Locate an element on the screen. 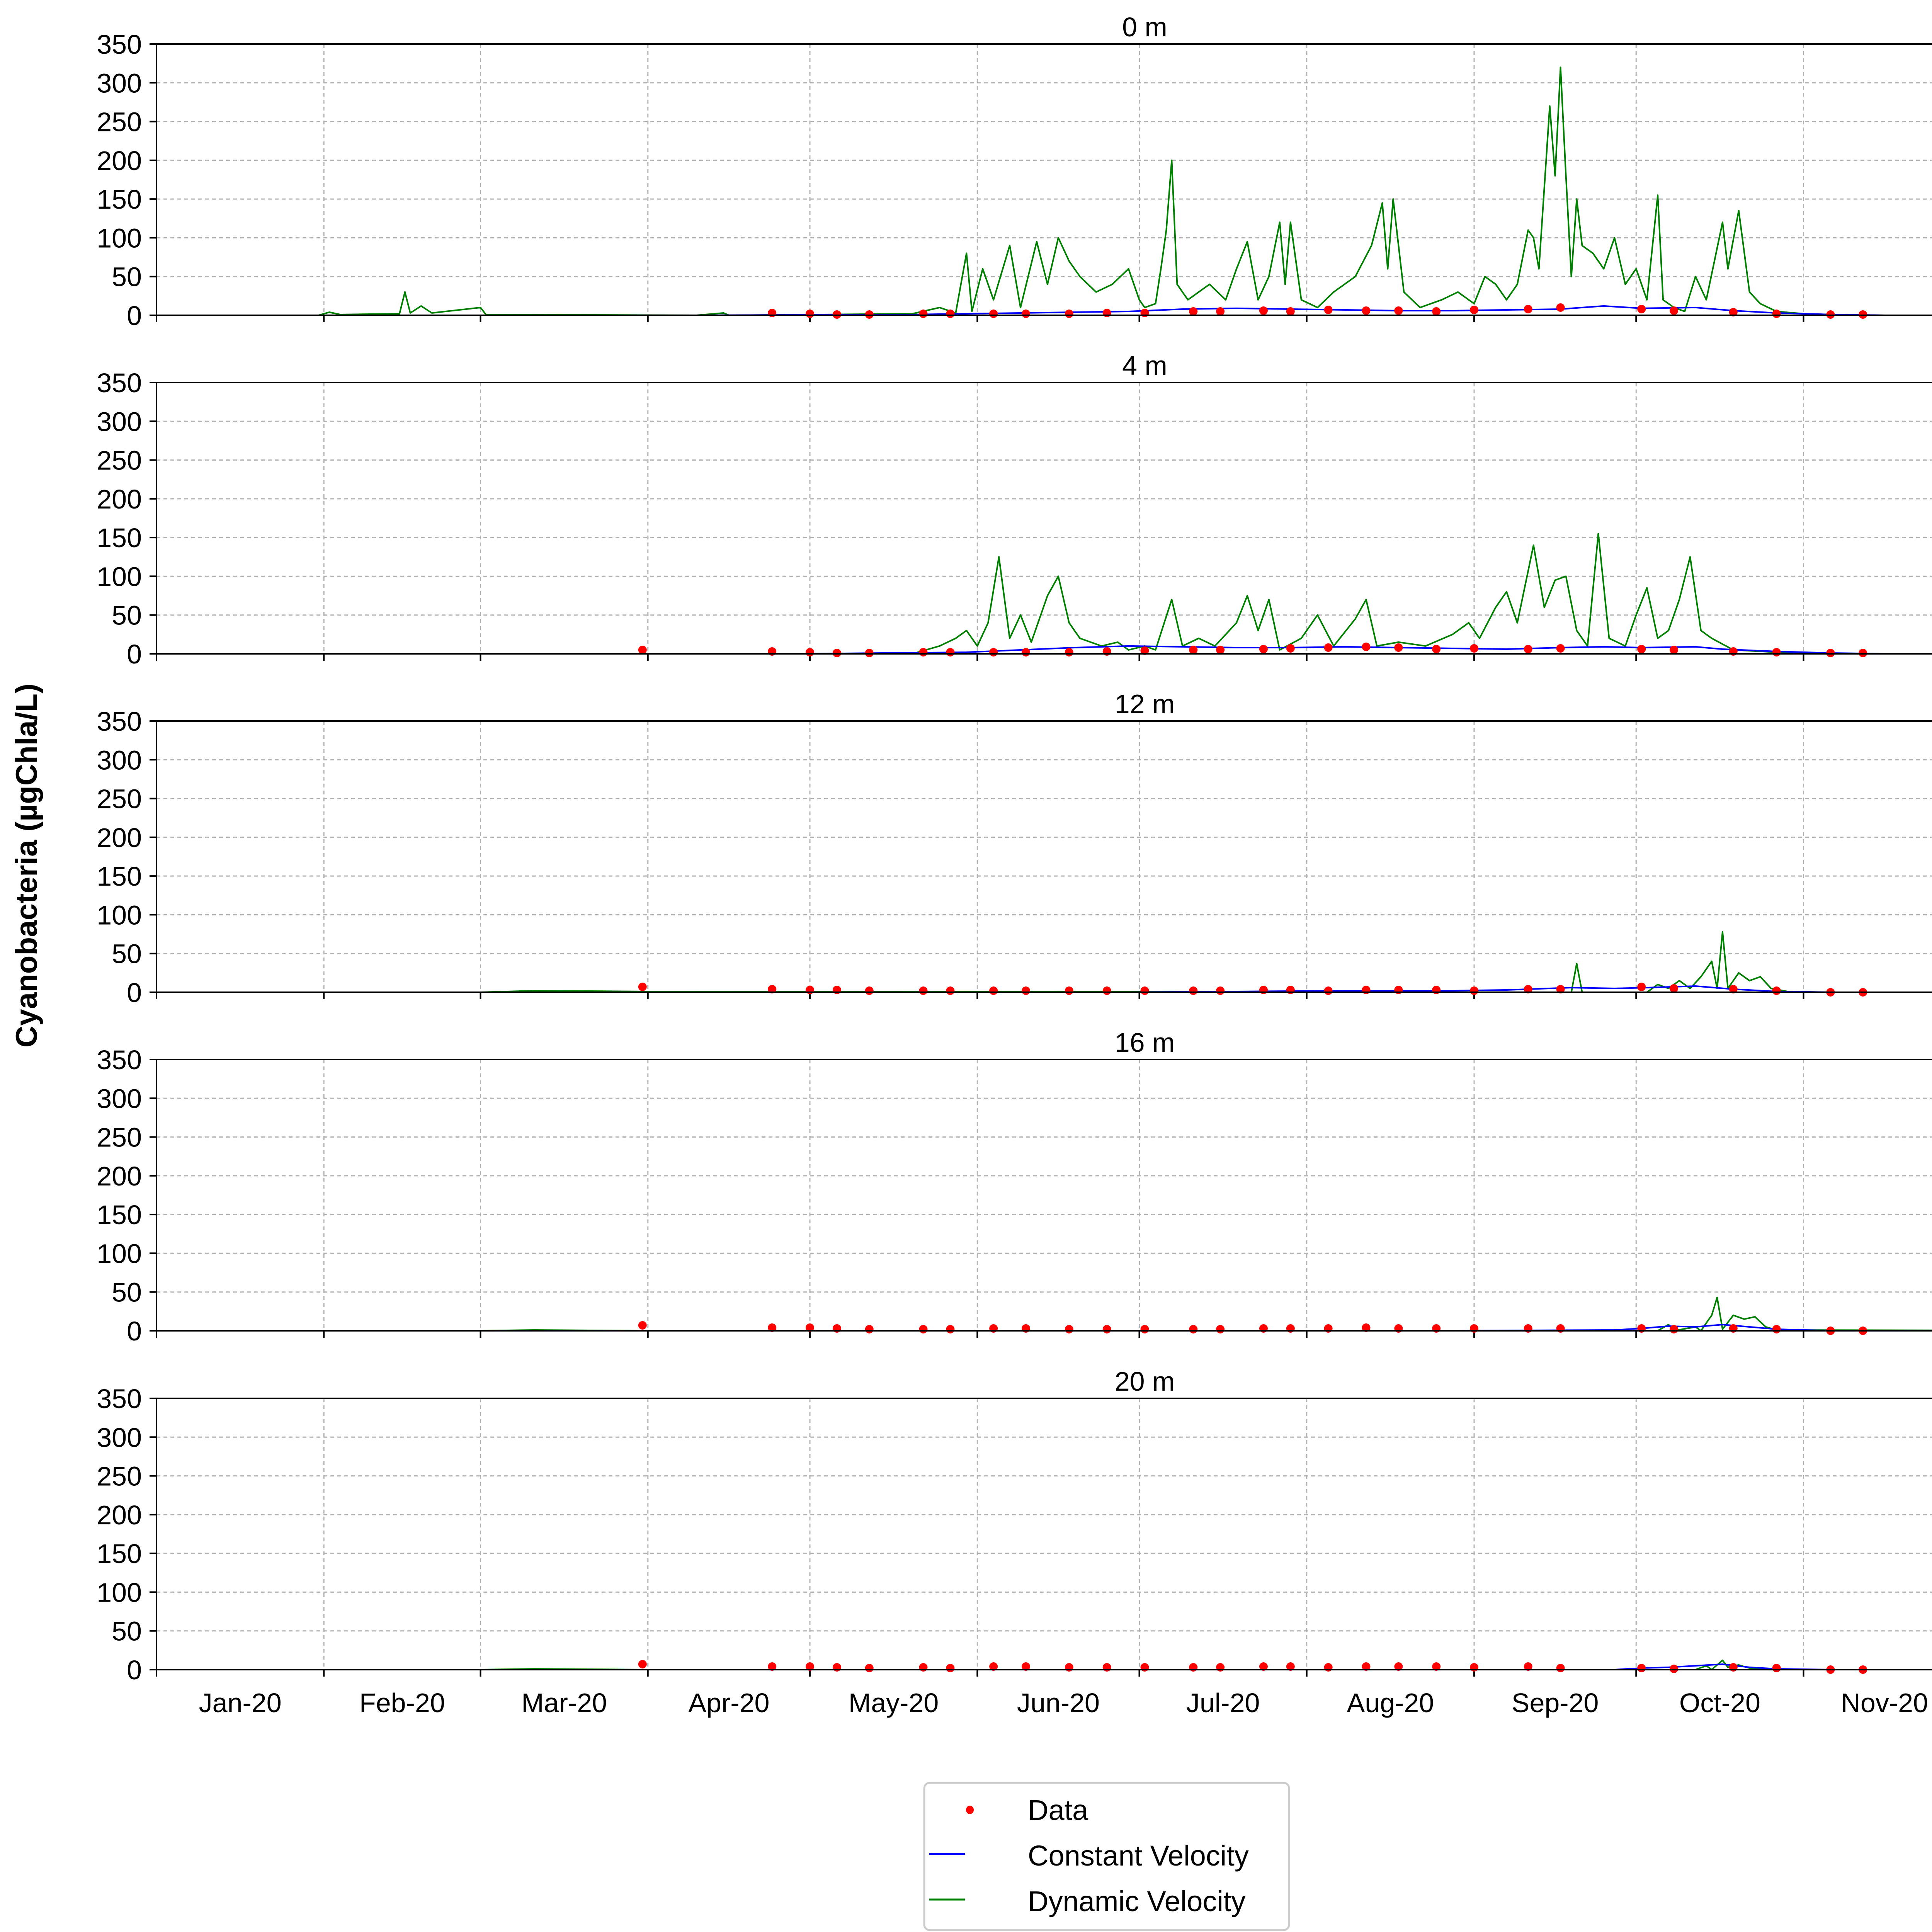 The image size is (1932, 1932). legend-label-data: Data is located at coordinates (1058, 1810).